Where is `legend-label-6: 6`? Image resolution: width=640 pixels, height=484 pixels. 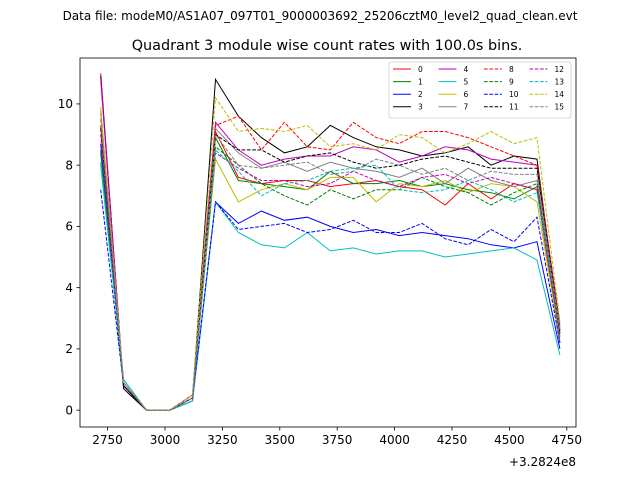
legend-label-6: 6 is located at coordinates (466, 94).